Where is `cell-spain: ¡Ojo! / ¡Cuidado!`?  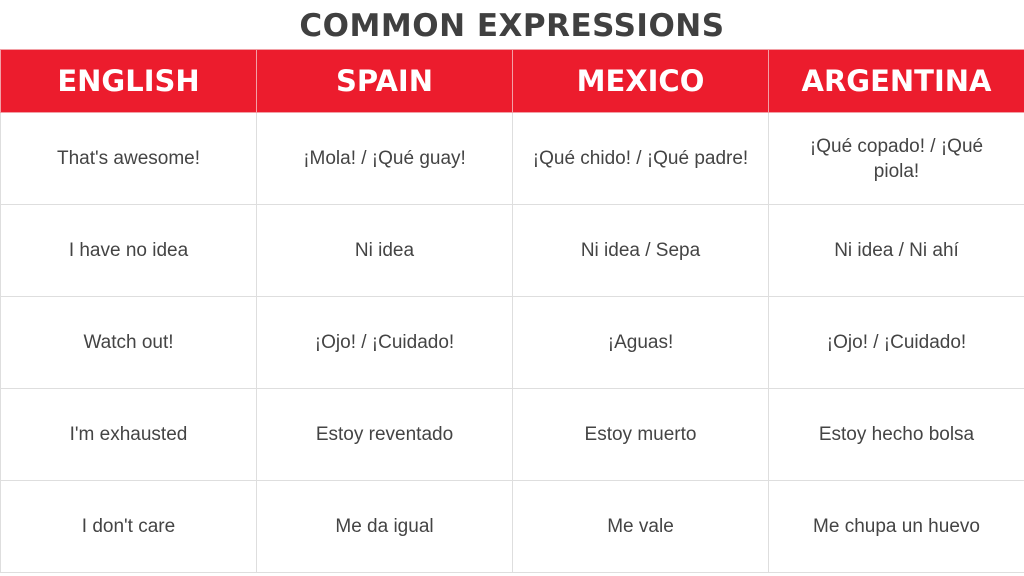
cell-spain: ¡Ojo! / ¡Cuidado! is located at coordinates (384, 342).